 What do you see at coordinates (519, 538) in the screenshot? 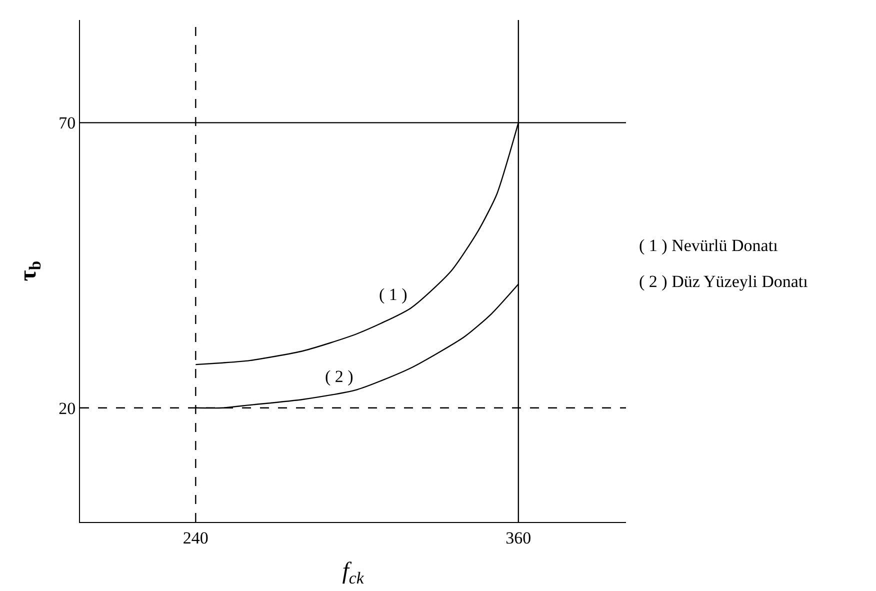
I see `x-tick-label: 360` at bounding box center [519, 538].